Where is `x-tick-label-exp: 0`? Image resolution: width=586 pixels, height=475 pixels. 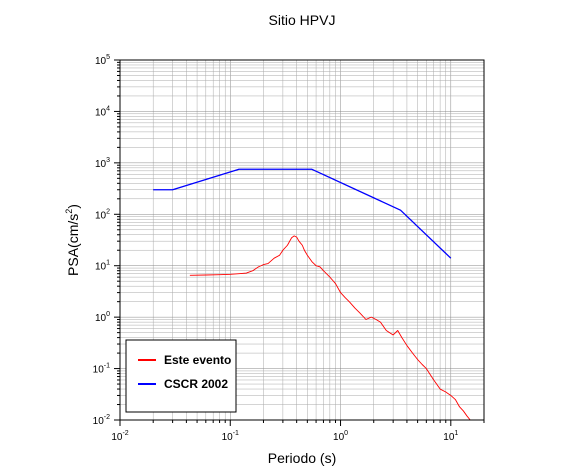
x-tick-label-exp: 0 is located at coordinates (346, 433).